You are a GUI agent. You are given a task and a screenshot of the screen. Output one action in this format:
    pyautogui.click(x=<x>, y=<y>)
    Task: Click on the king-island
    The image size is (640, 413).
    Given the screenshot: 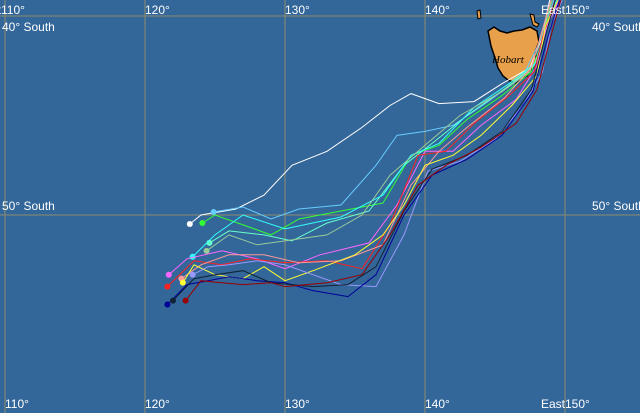 What is the action you would take?
    pyautogui.click(x=479, y=14)
    